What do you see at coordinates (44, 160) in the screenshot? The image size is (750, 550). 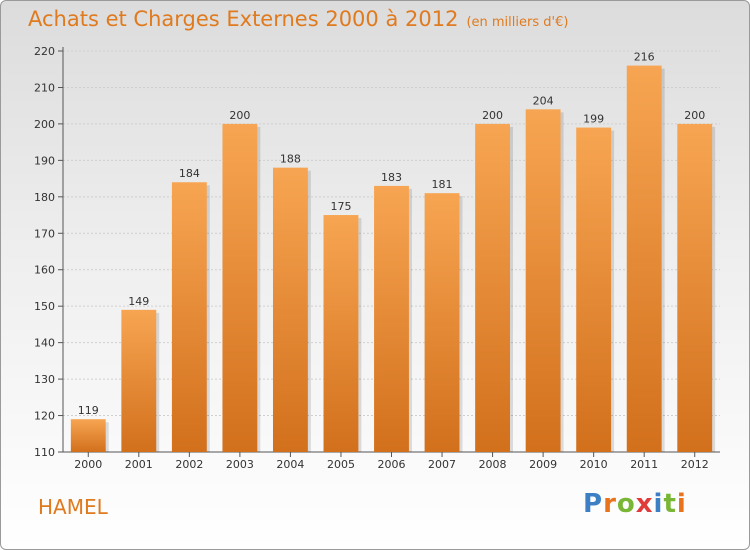 I see `y-tick-label: 190` at bounding box center [44, 160].